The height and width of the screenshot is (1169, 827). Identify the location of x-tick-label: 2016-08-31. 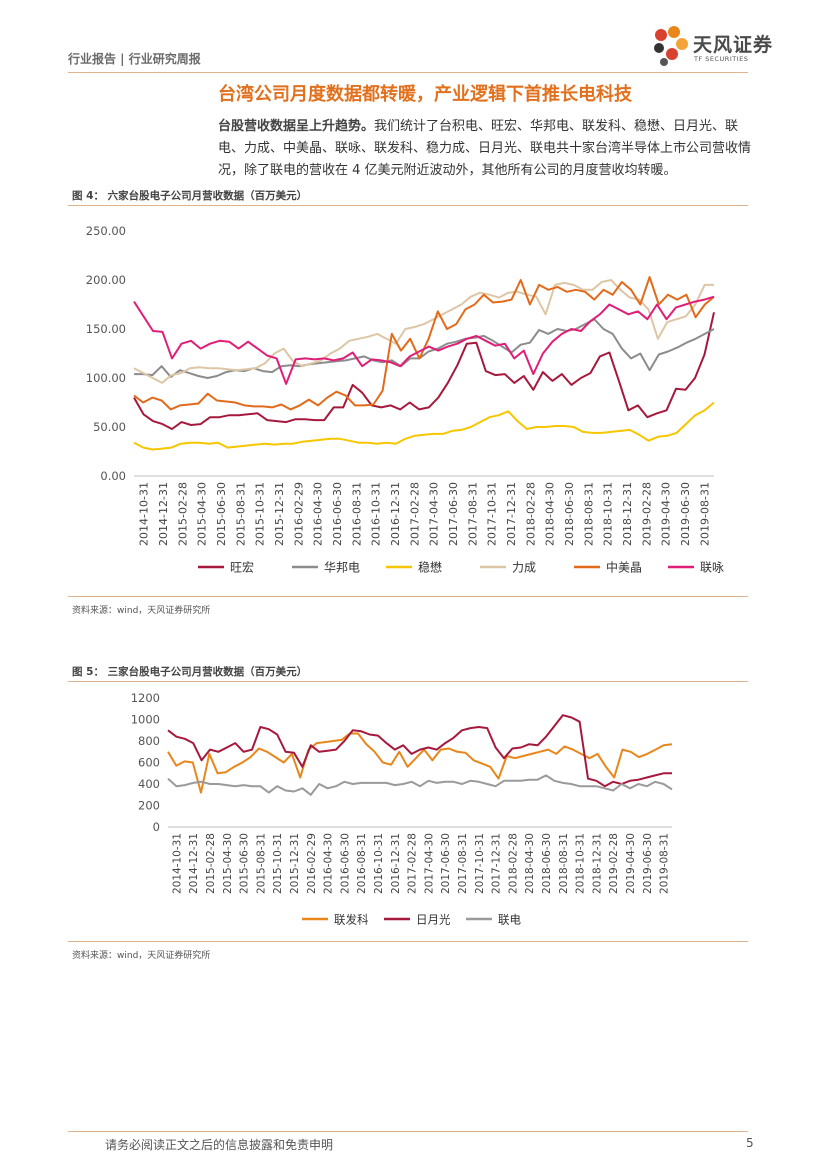
(356, 514).